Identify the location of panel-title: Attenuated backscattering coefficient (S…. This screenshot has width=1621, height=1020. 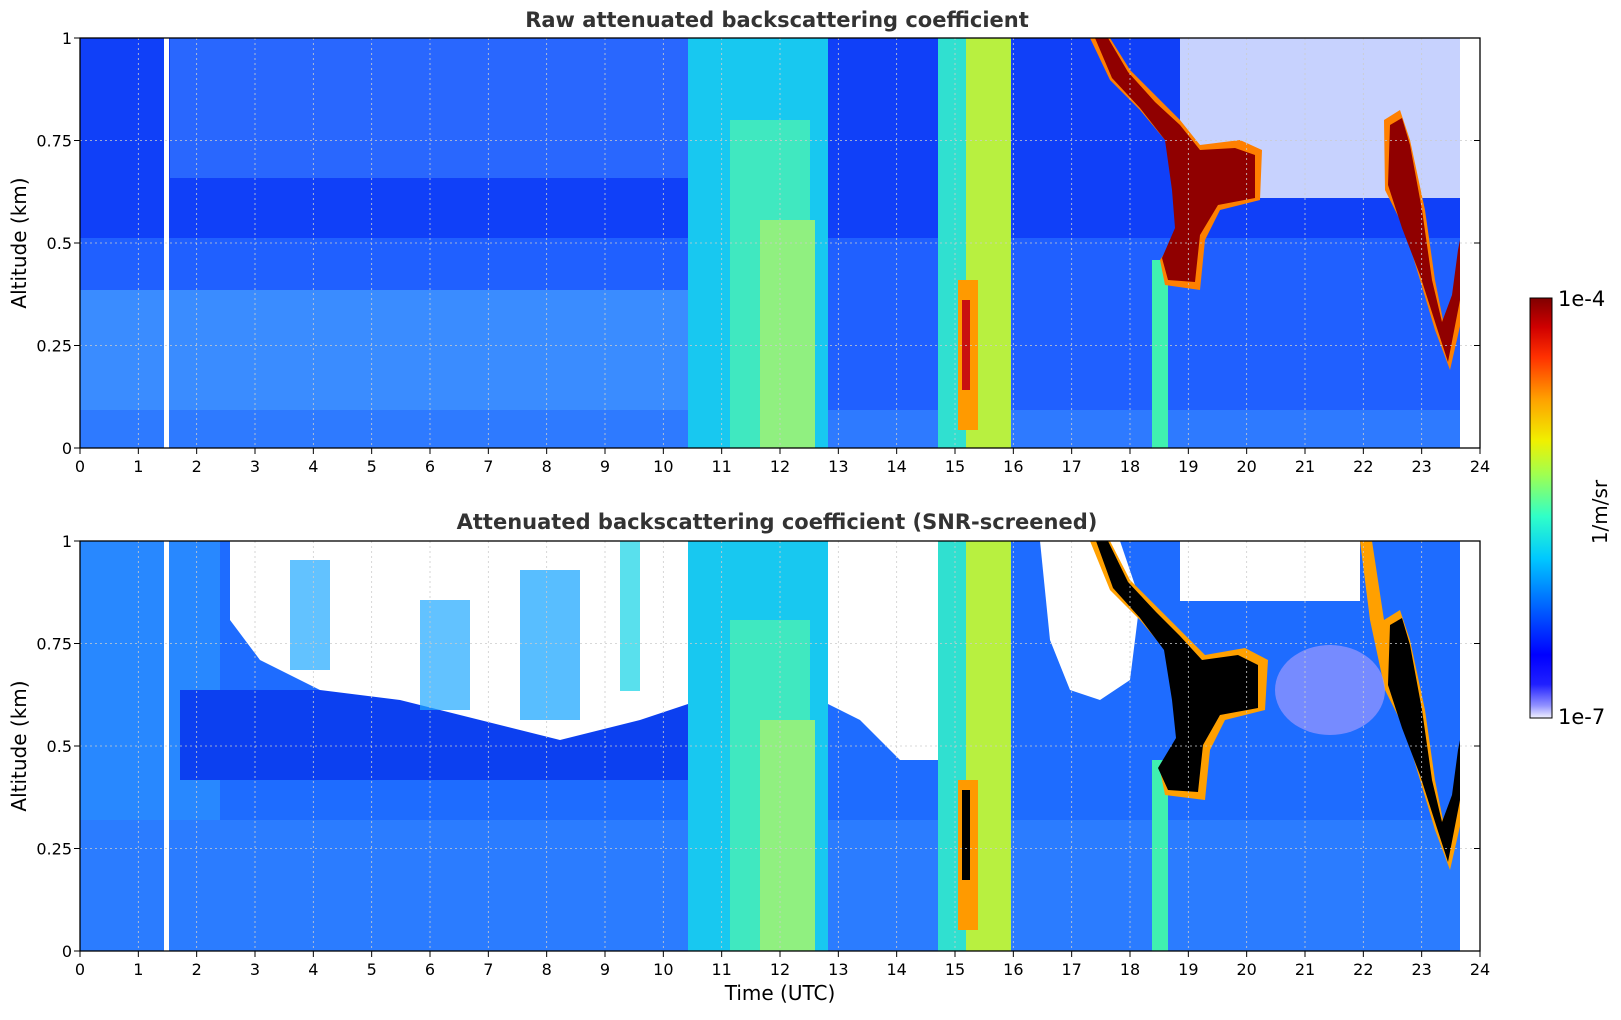
(777, 522).